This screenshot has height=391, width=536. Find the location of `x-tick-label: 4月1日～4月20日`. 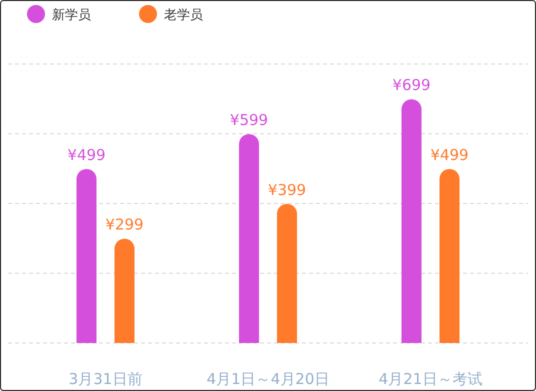

x-tick-label: 4月1日～4月20日 is located at coordinates (268, 379).